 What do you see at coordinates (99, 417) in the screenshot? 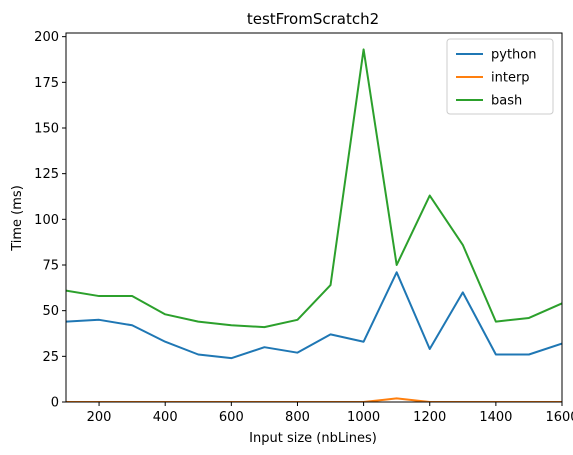
I see `x-tick-label: 200` at bounding box center [99, 417].